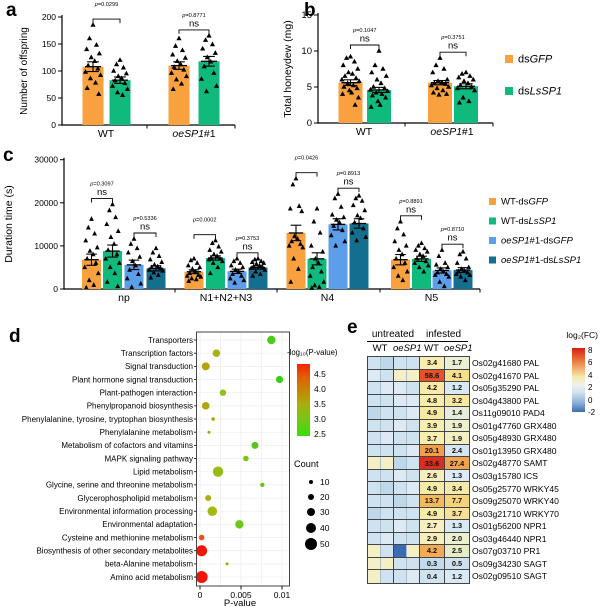  Describe the element at coordinates (590, 375) in the screenshot. I see `heatmap-legend-tick: 4` at that location.